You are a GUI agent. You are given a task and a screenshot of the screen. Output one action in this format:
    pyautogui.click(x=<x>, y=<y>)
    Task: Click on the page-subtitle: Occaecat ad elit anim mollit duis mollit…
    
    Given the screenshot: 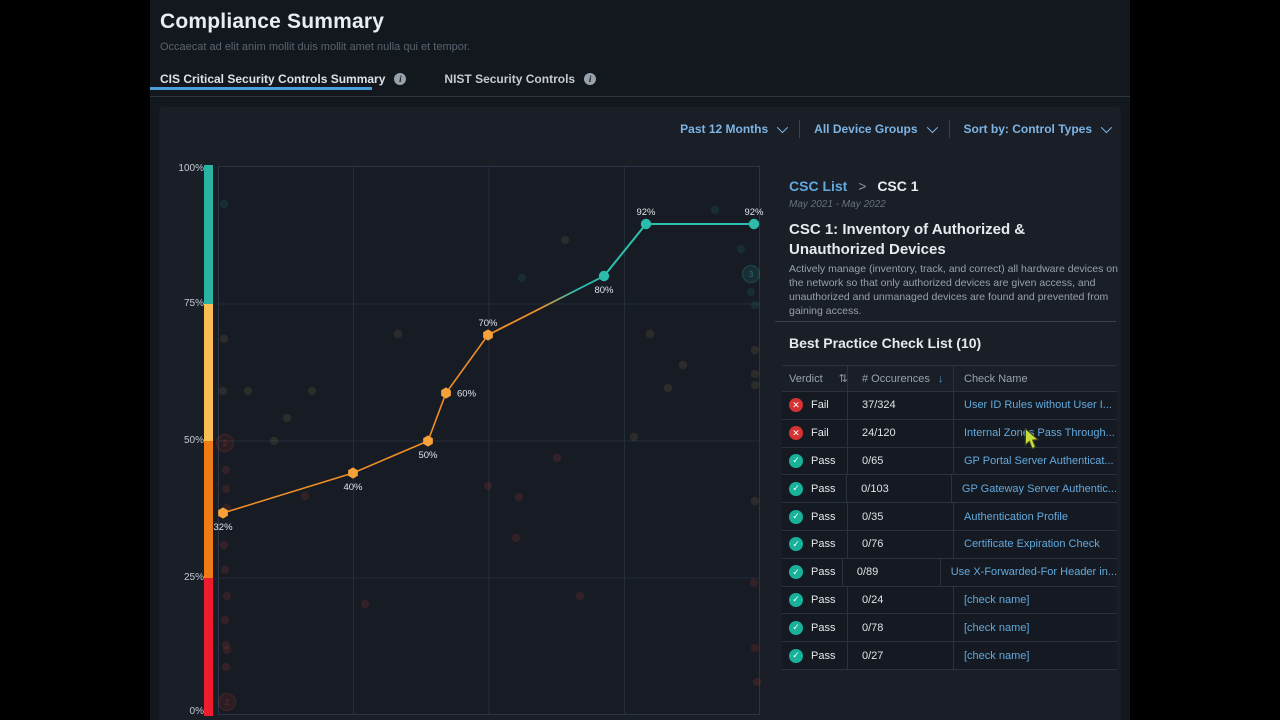 What is the action you would take?
    pyautogui.click(x=315, y=47)
    